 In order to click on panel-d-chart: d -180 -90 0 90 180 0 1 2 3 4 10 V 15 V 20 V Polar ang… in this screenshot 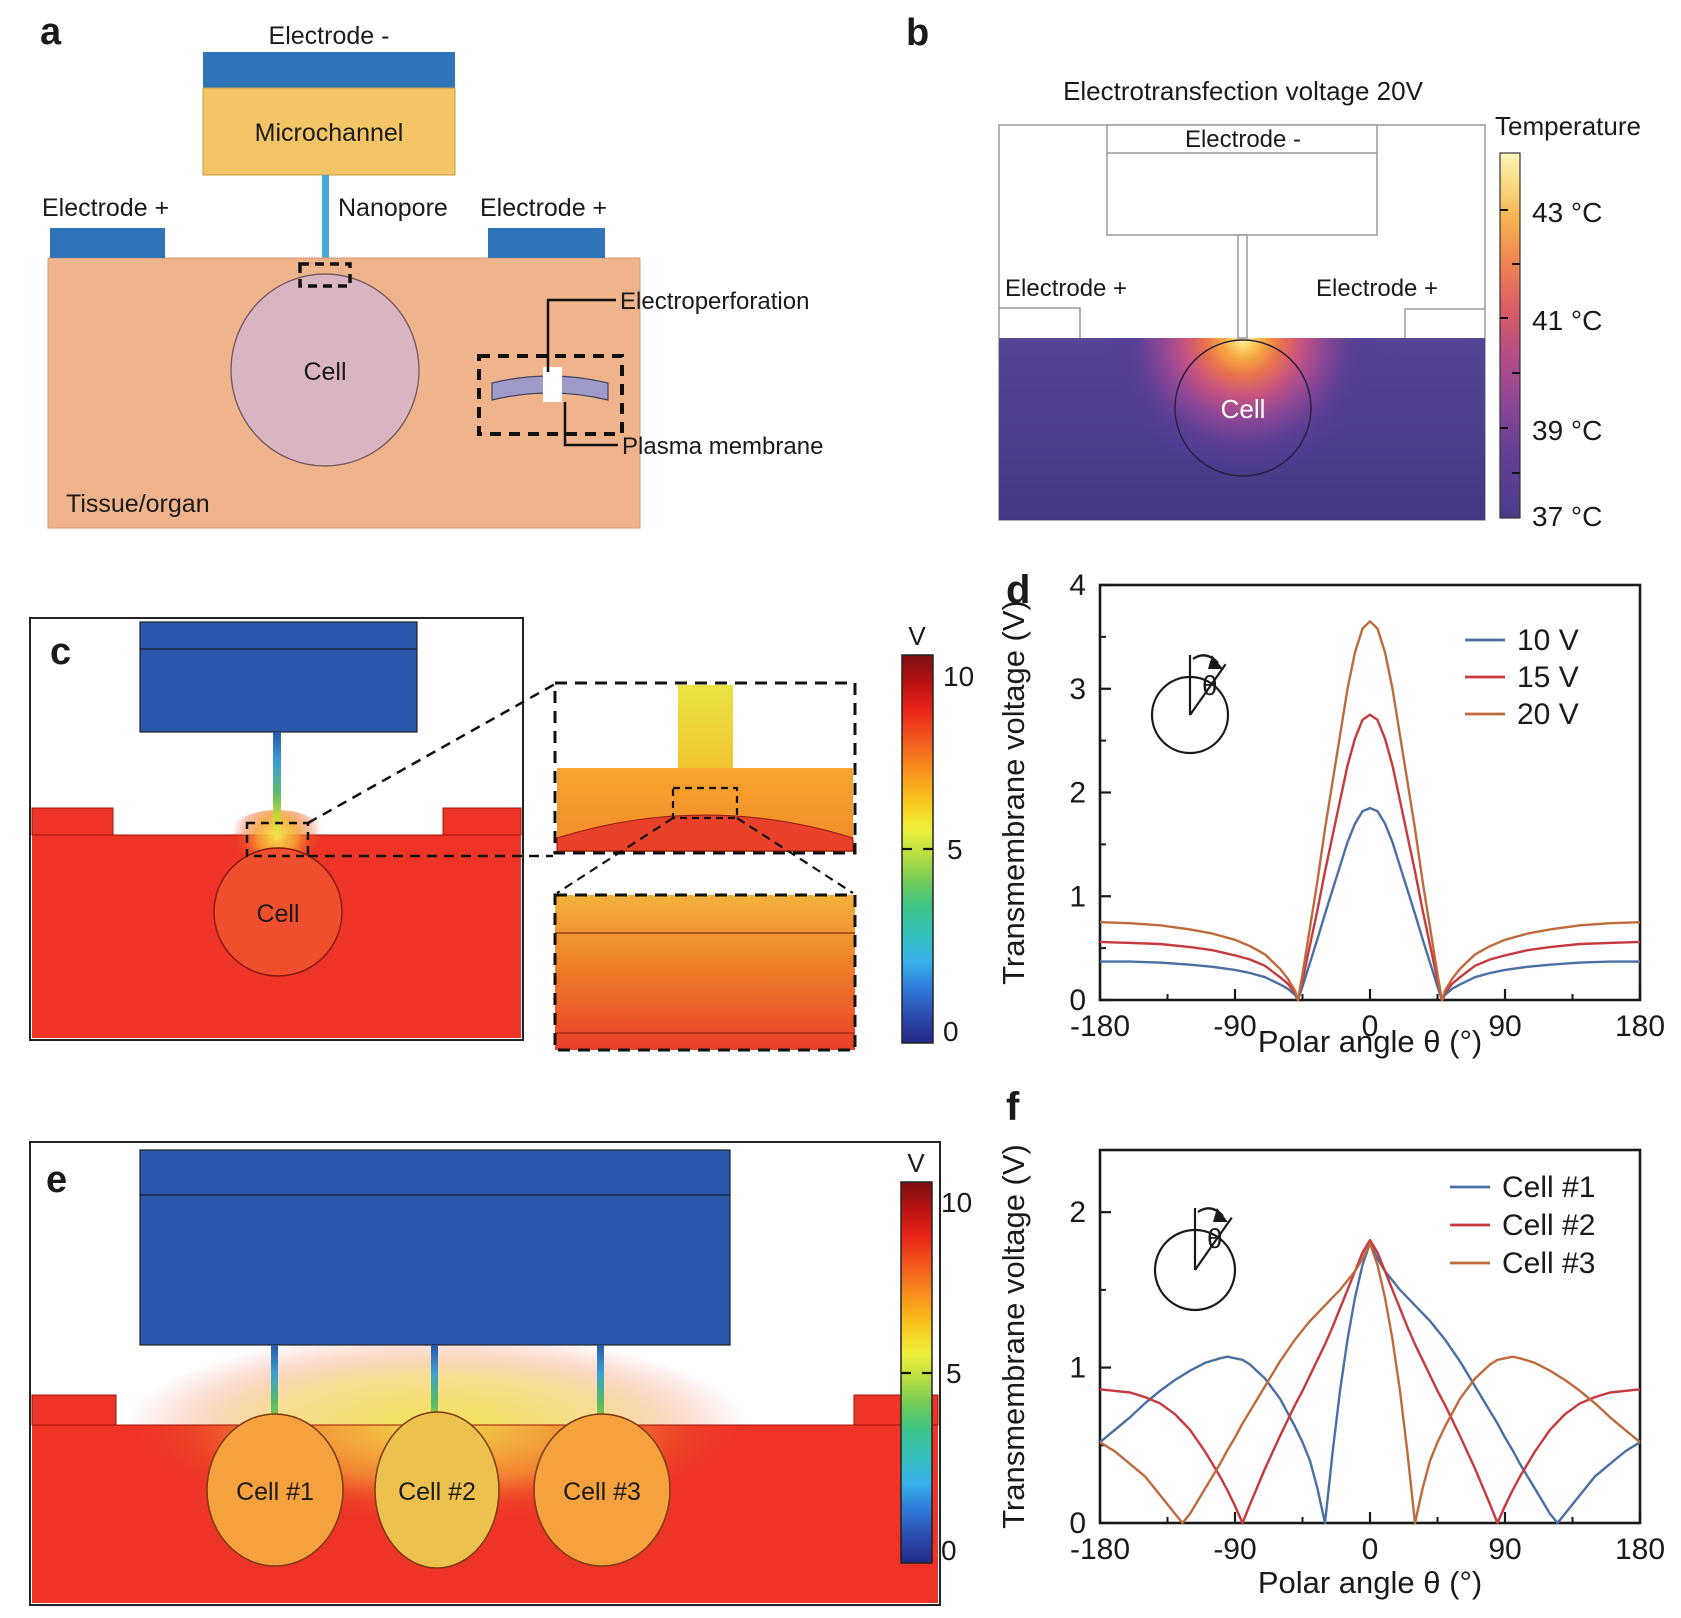, I will do `click(1330, 813)`.